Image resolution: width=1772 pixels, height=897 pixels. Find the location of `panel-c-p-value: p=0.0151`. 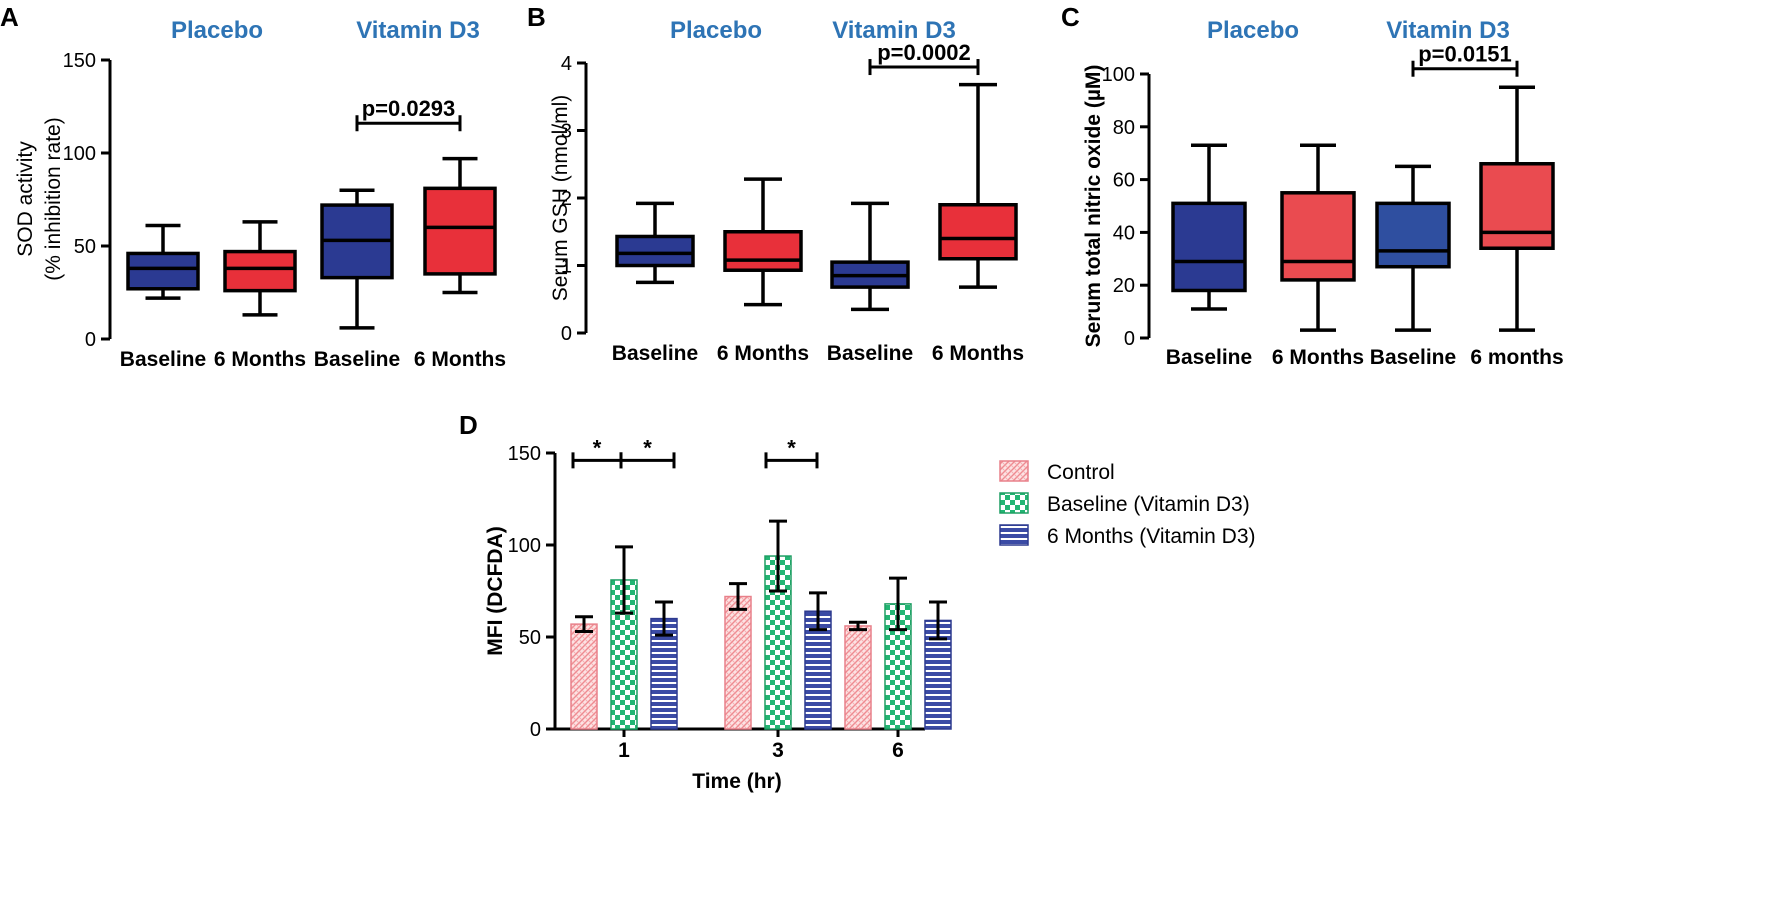

panel-c-p-value: p=0.0151 is located at coordinates (1465, 54).